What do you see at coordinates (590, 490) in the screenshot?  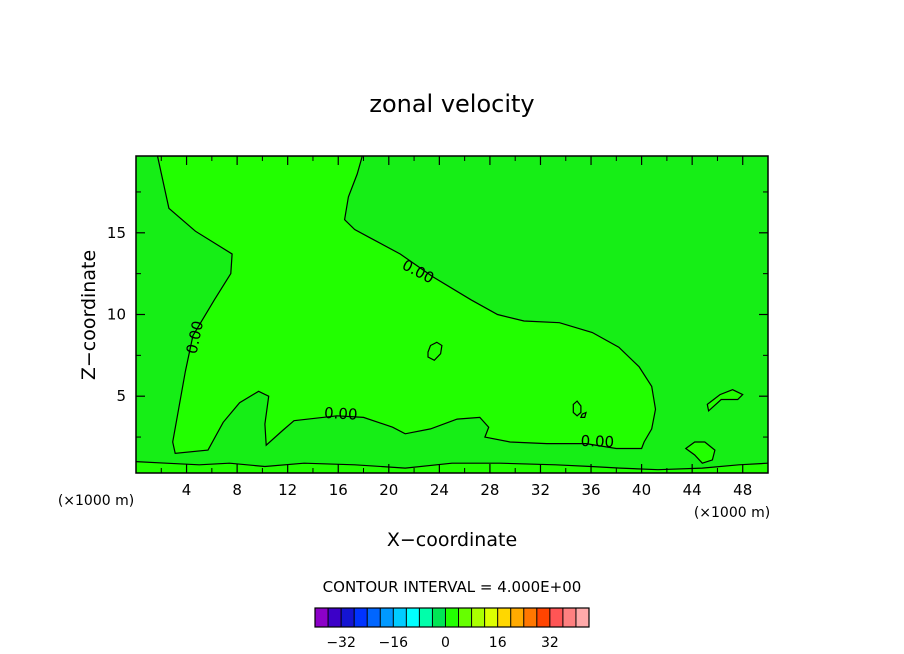 I see `x-tick-label-36: 36` at bounding box center [590, 490].